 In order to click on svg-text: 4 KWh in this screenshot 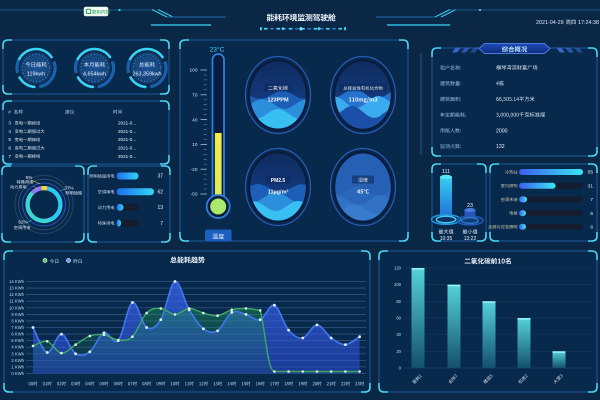, I will do `click(17, 347)`.